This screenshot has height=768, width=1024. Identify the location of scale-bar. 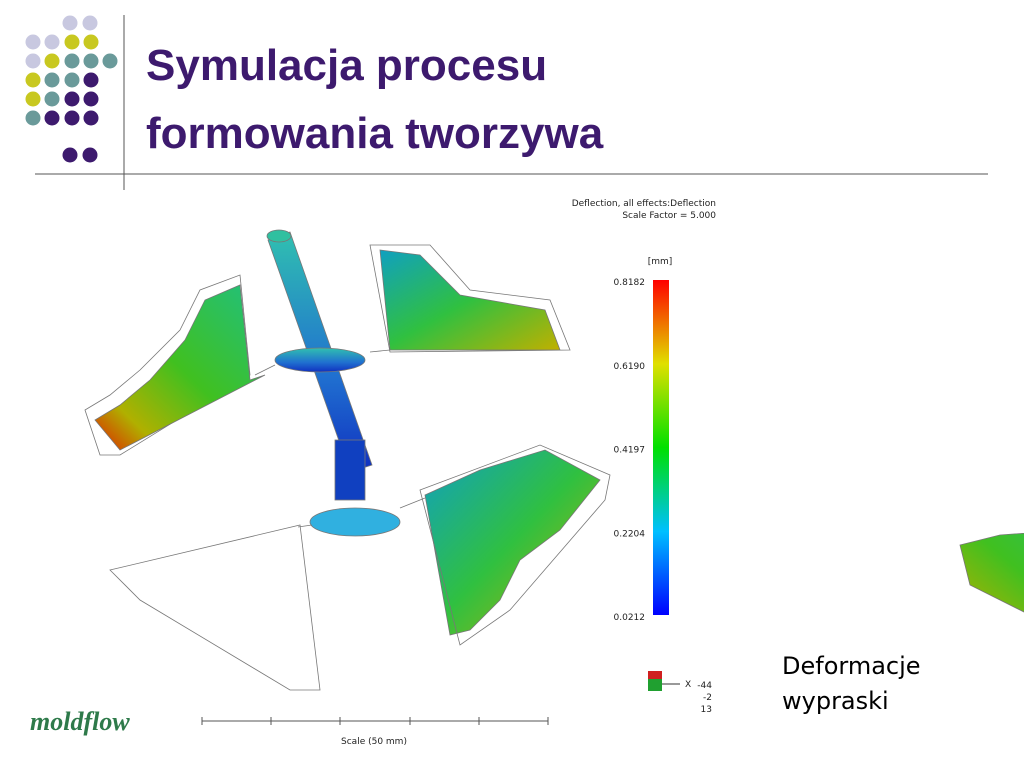
(375, 721).